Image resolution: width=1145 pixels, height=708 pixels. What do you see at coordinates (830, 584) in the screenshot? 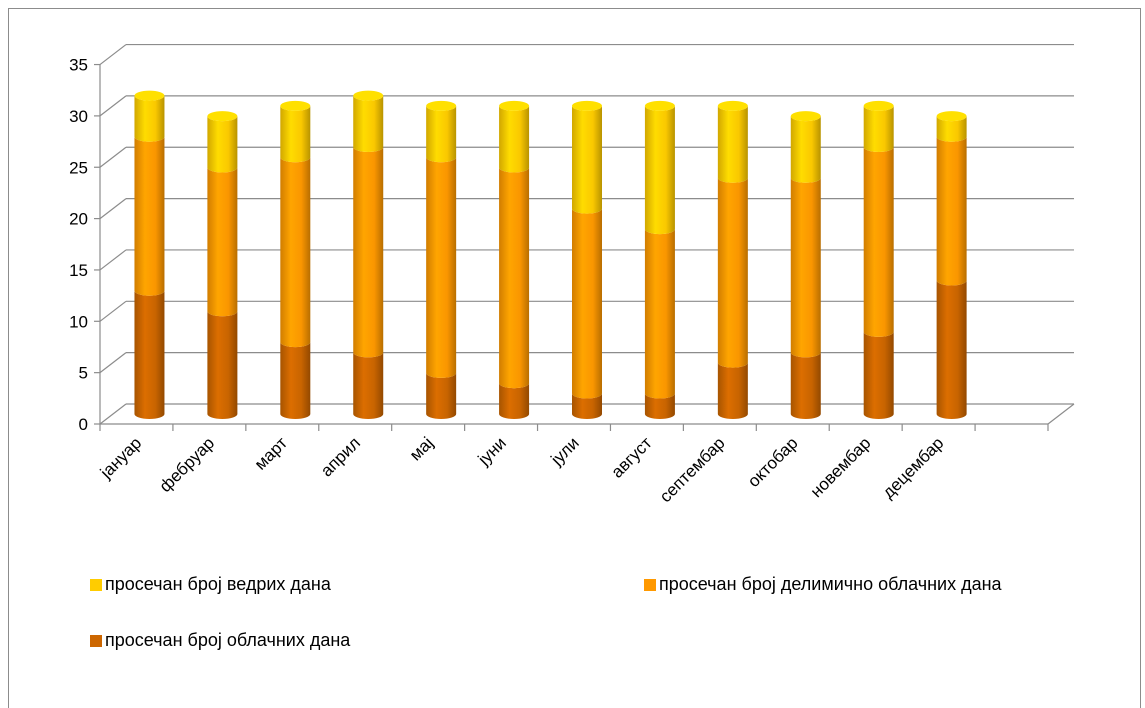
I see `legend-label-partly: просечан број делимично облачних дана` at bounding box center [830, 584].